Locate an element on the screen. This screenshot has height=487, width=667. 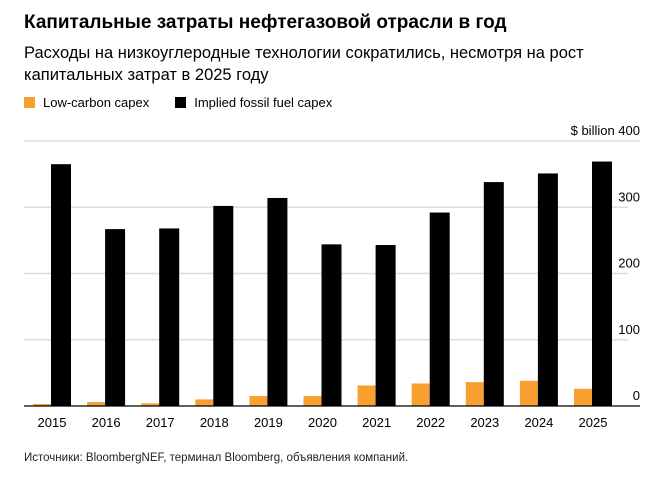
x-tick-label: 2025 is located at coordinates (593, 422).